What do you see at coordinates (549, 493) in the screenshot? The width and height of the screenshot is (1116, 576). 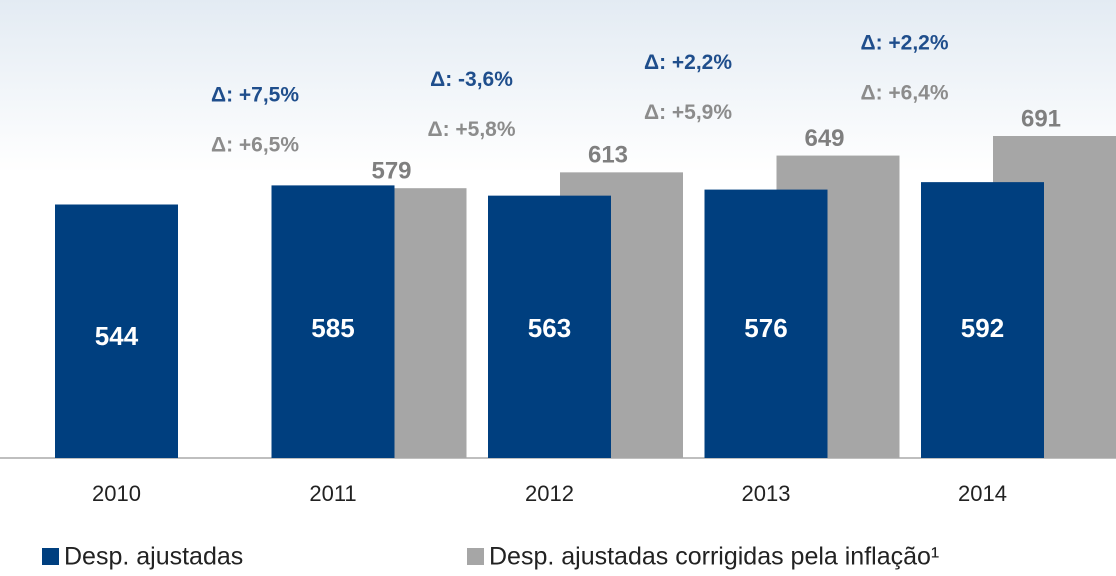 I see `x-tick-label: 2012` at bounding box center [549, 493].